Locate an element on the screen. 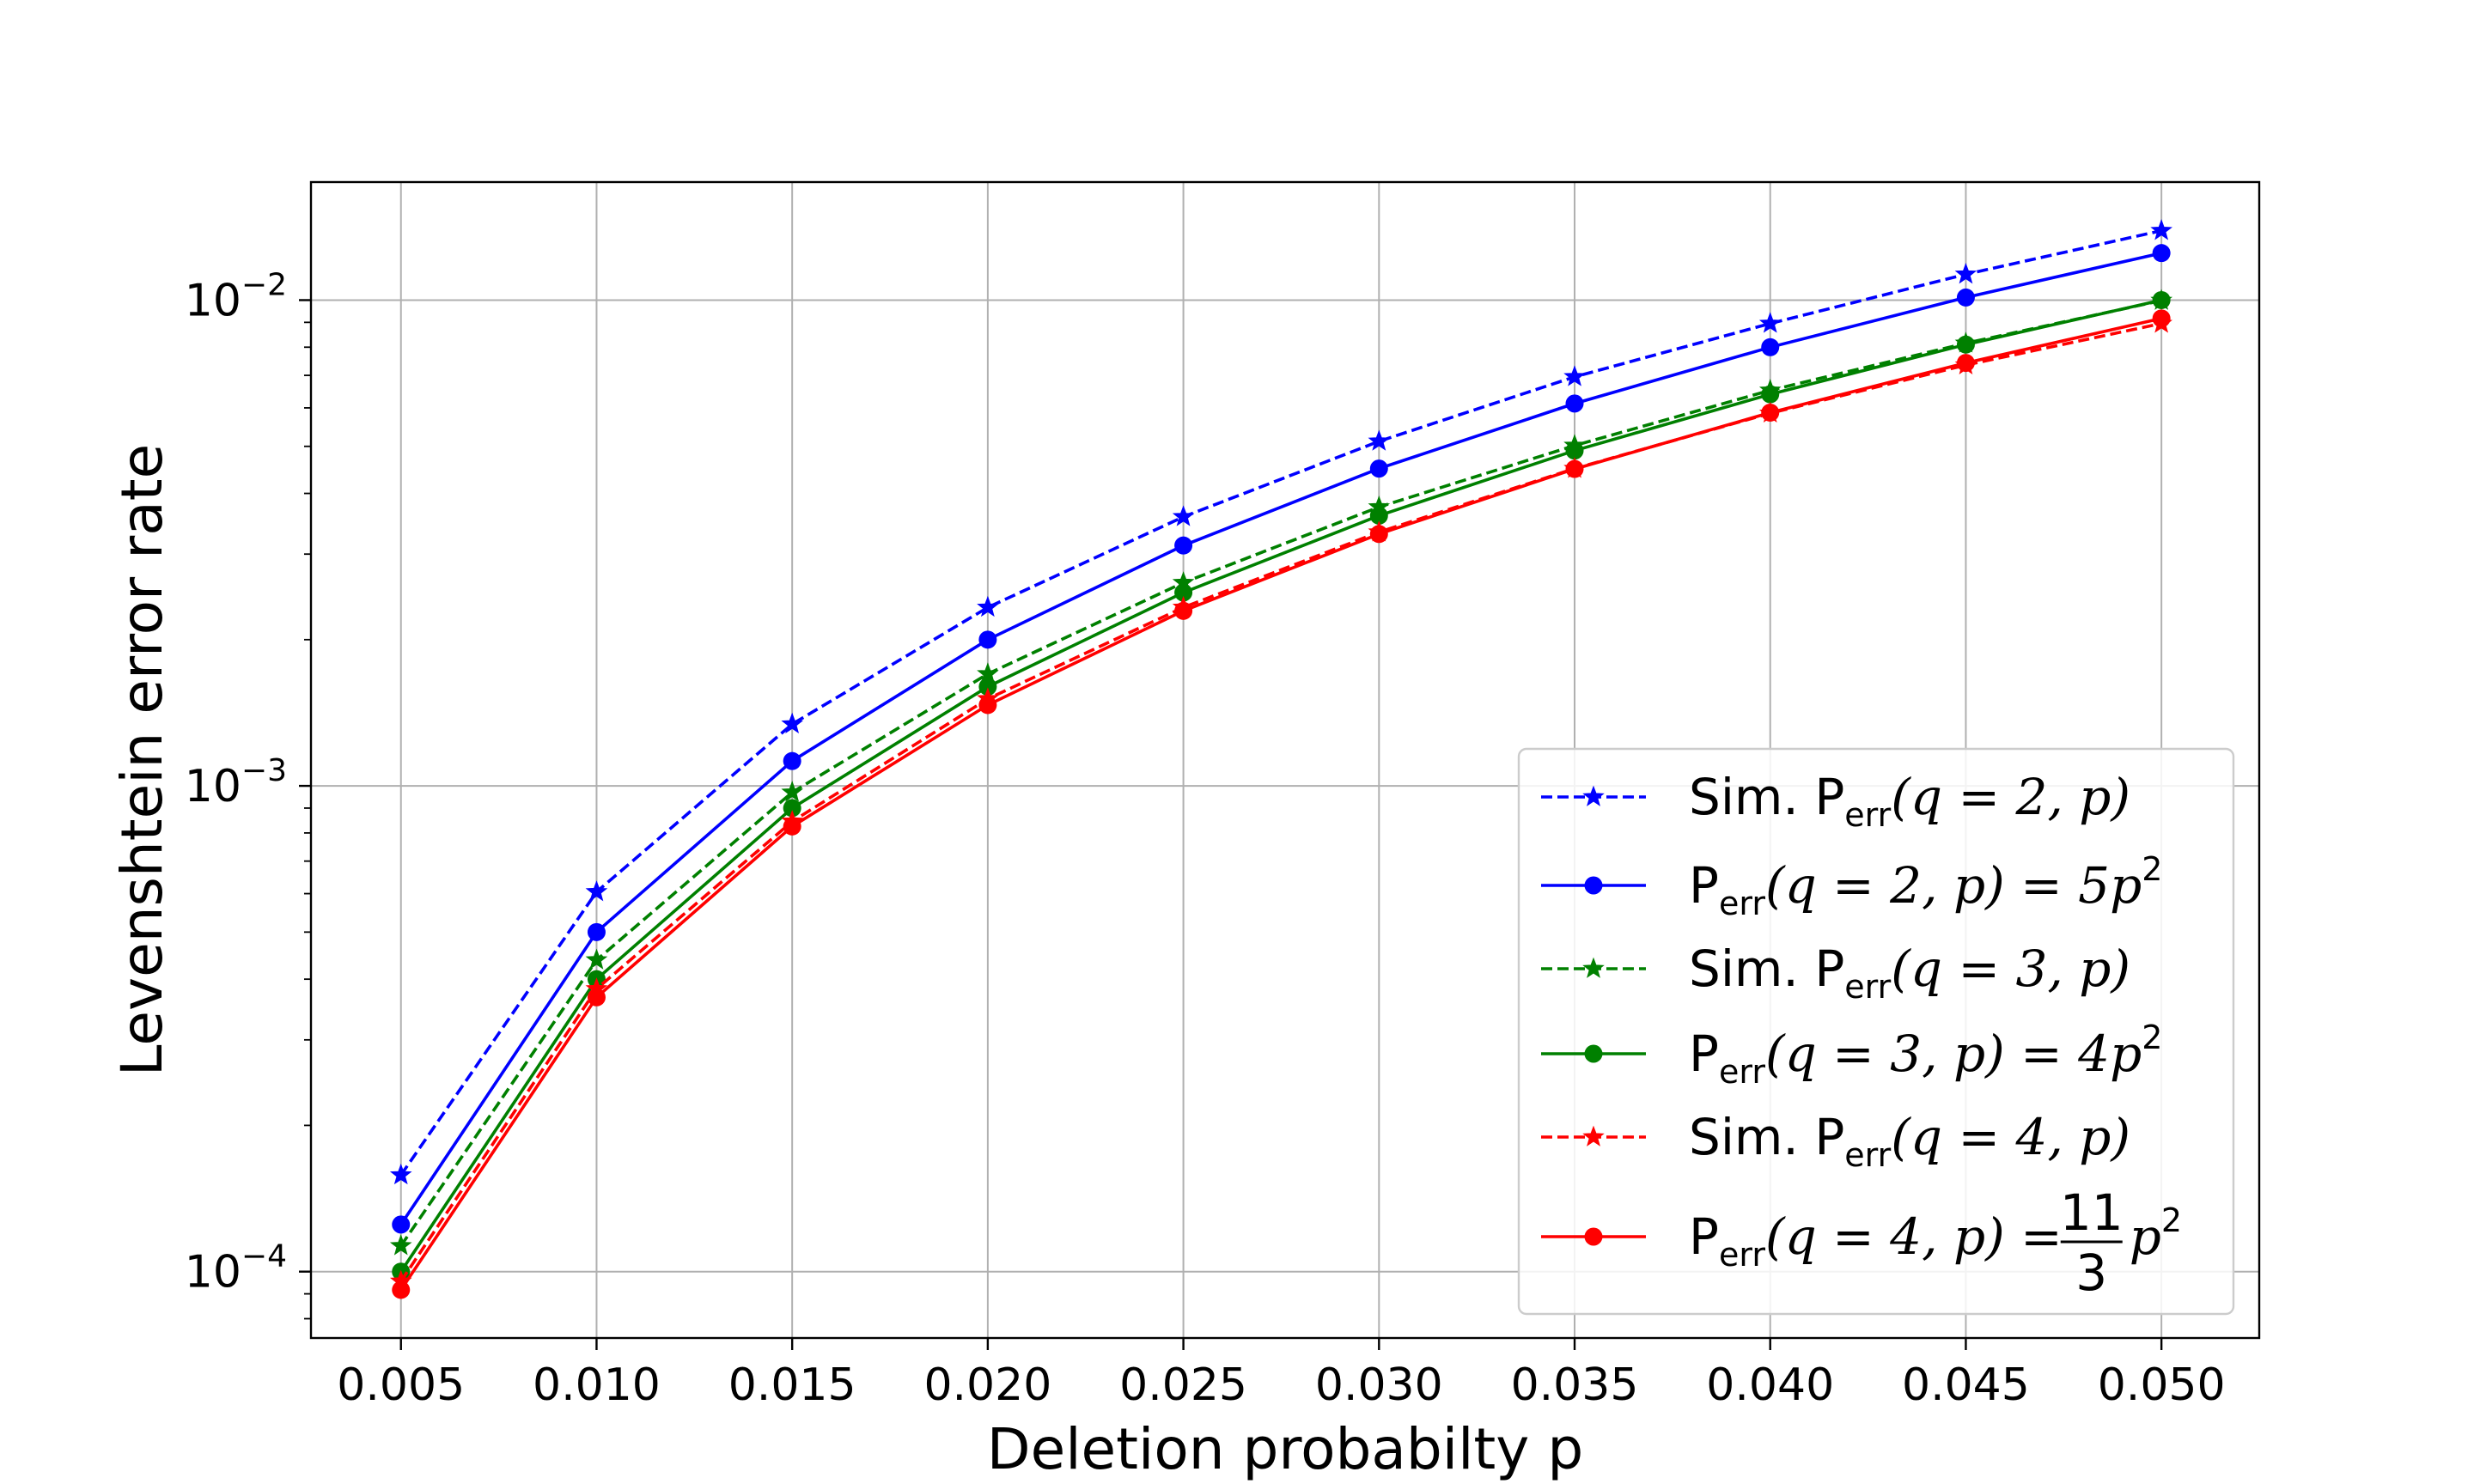  x-tick-label: 0.005 is located at coordinates (401, 1385).